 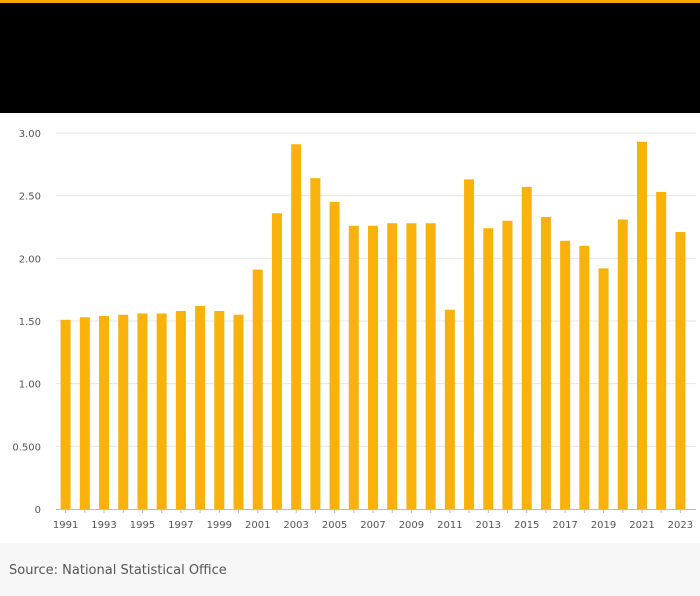 I want to click on x-tick-label: 2019, so click(x=603, y=525).